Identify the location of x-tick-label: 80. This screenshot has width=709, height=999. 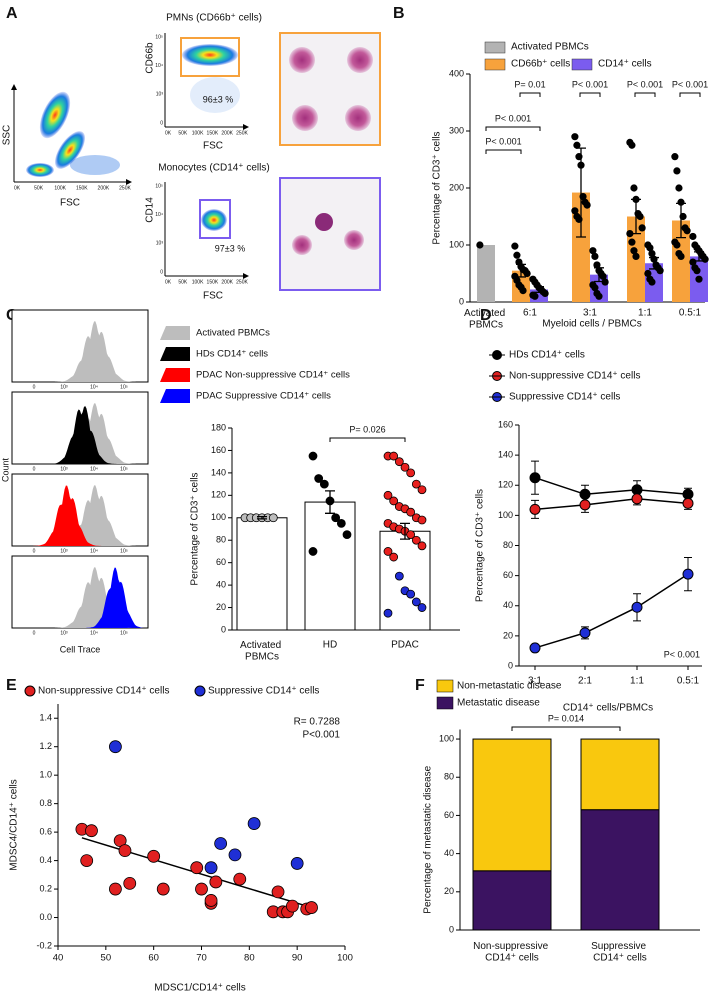
(249, 958).